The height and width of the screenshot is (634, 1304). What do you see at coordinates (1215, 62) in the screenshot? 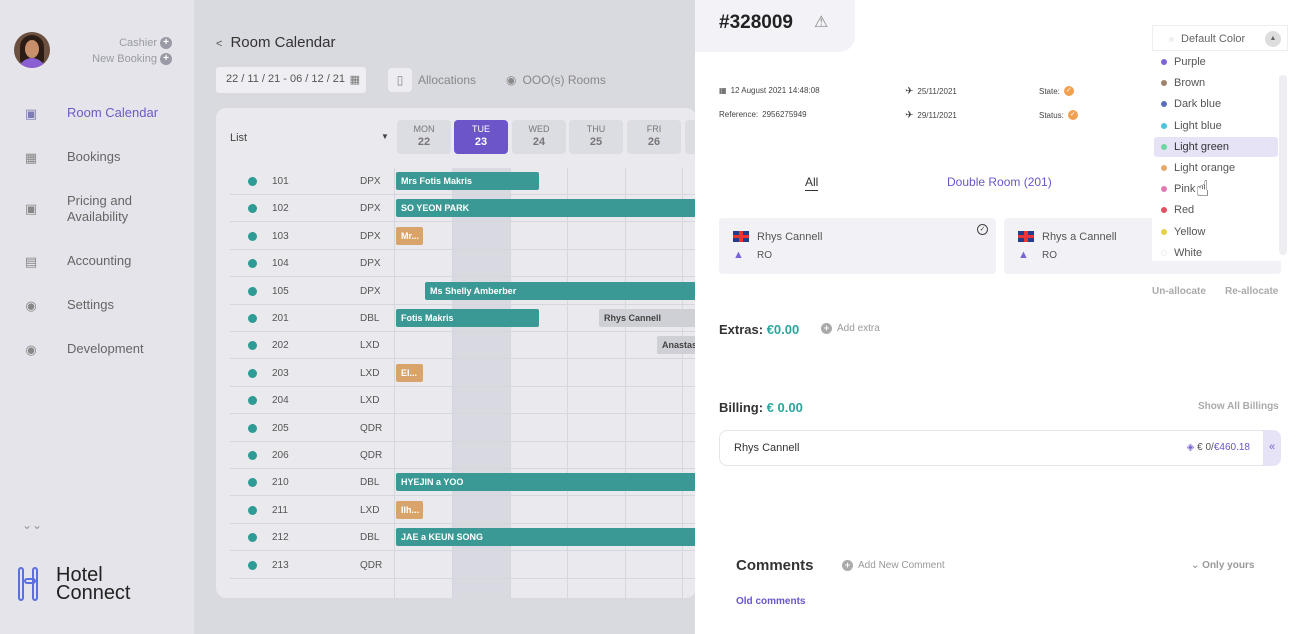
I see `color-option: Purple` at bounding box center [1215, 62].